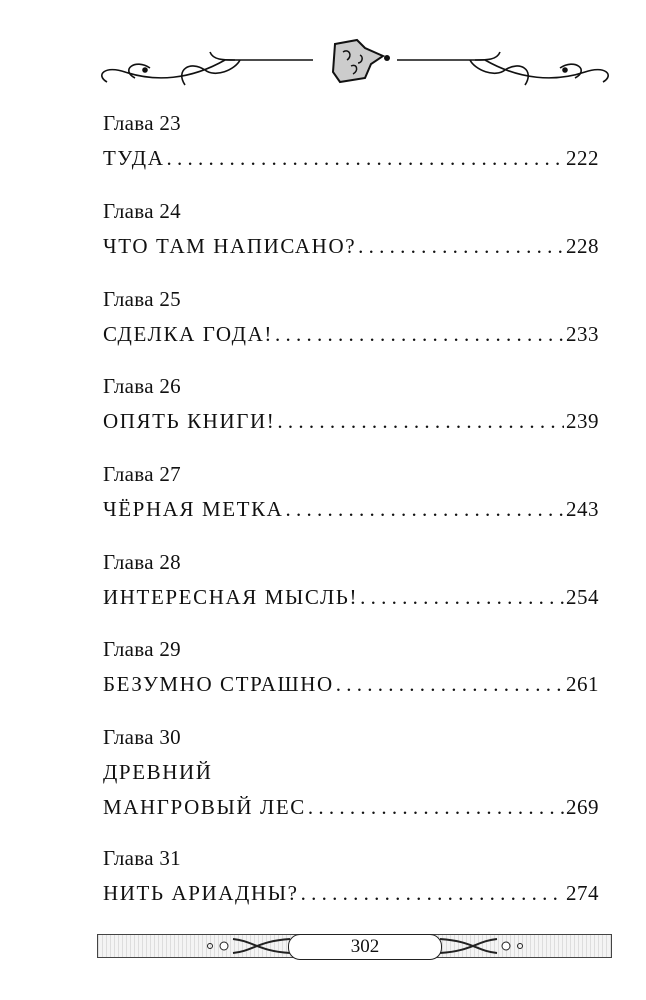 The image size is (646, 1000). Describe the element at coordinates (582, 893) in the screenshot. I see `page-number: 274` at that location.